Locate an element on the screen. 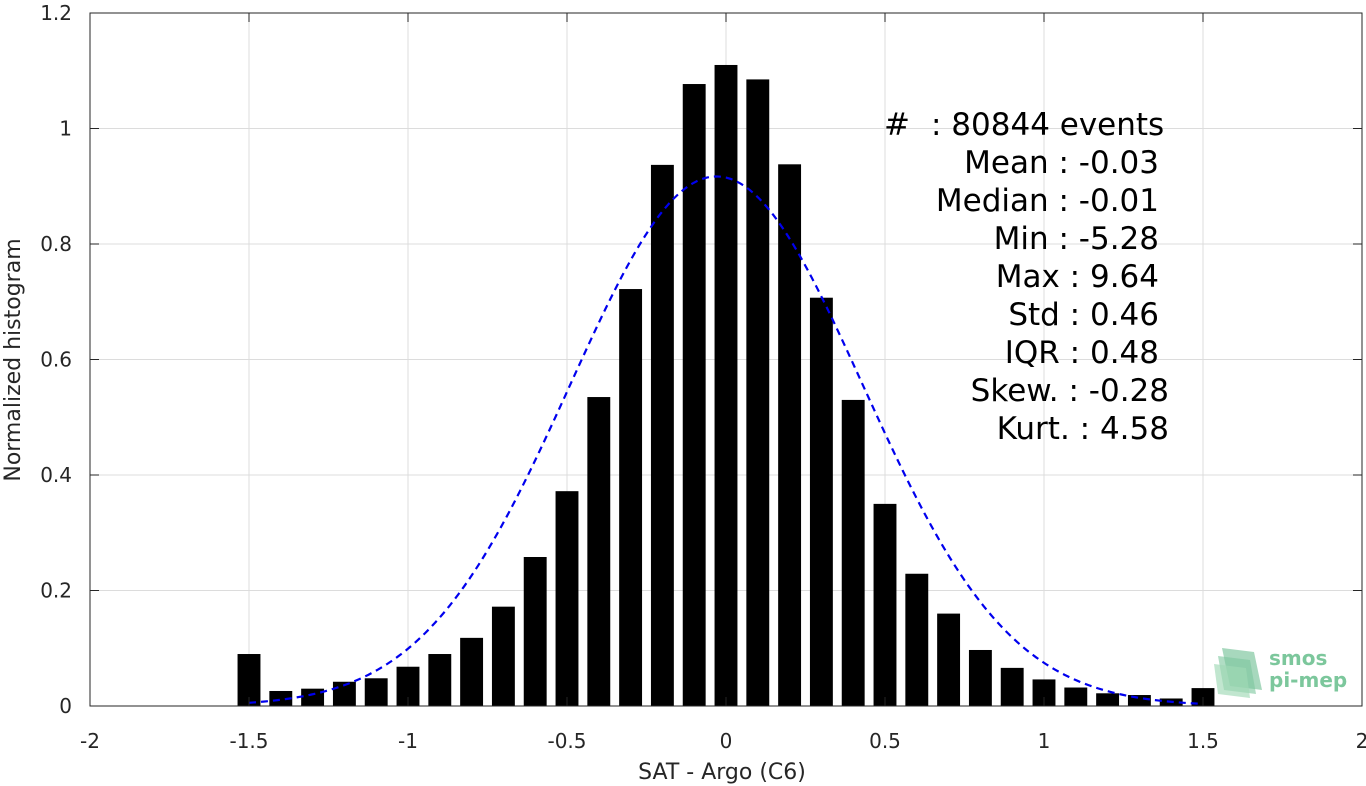 This screenshot has width=1366, height=786. smos-pimep-logo: smos pi-mep is located at coordinates (1280, 672).